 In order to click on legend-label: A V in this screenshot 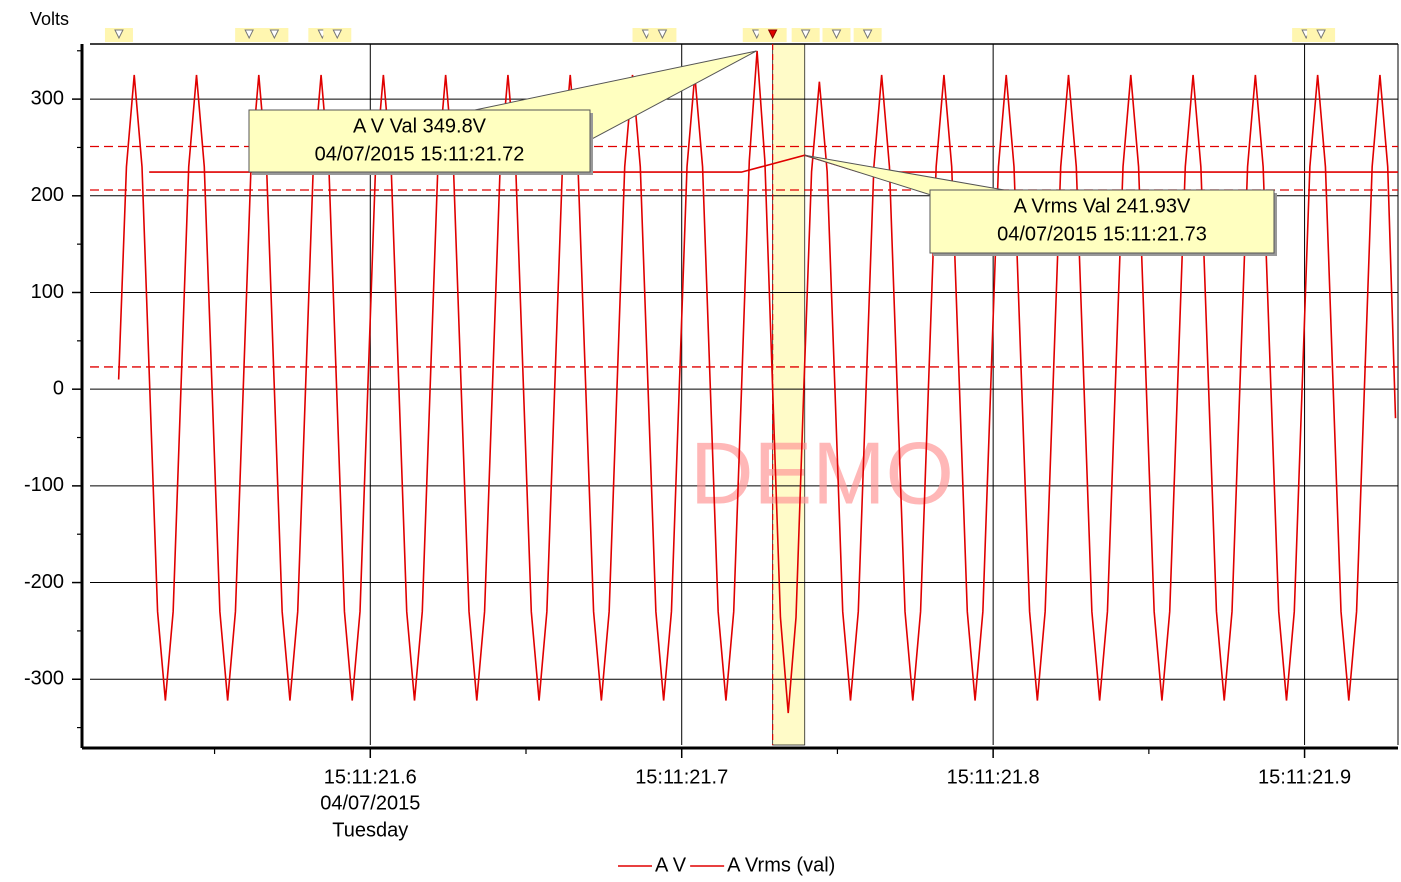, I will do `click(671, 865)`.